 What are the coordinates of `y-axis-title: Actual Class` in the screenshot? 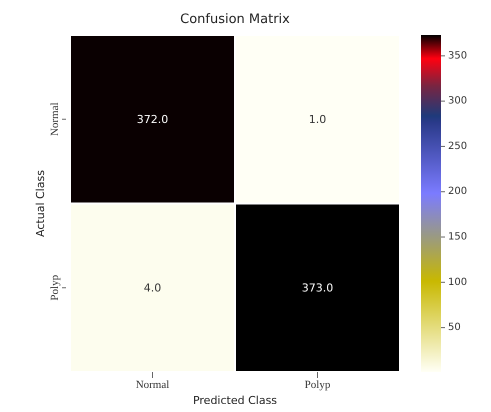 It's located at (40, 203).